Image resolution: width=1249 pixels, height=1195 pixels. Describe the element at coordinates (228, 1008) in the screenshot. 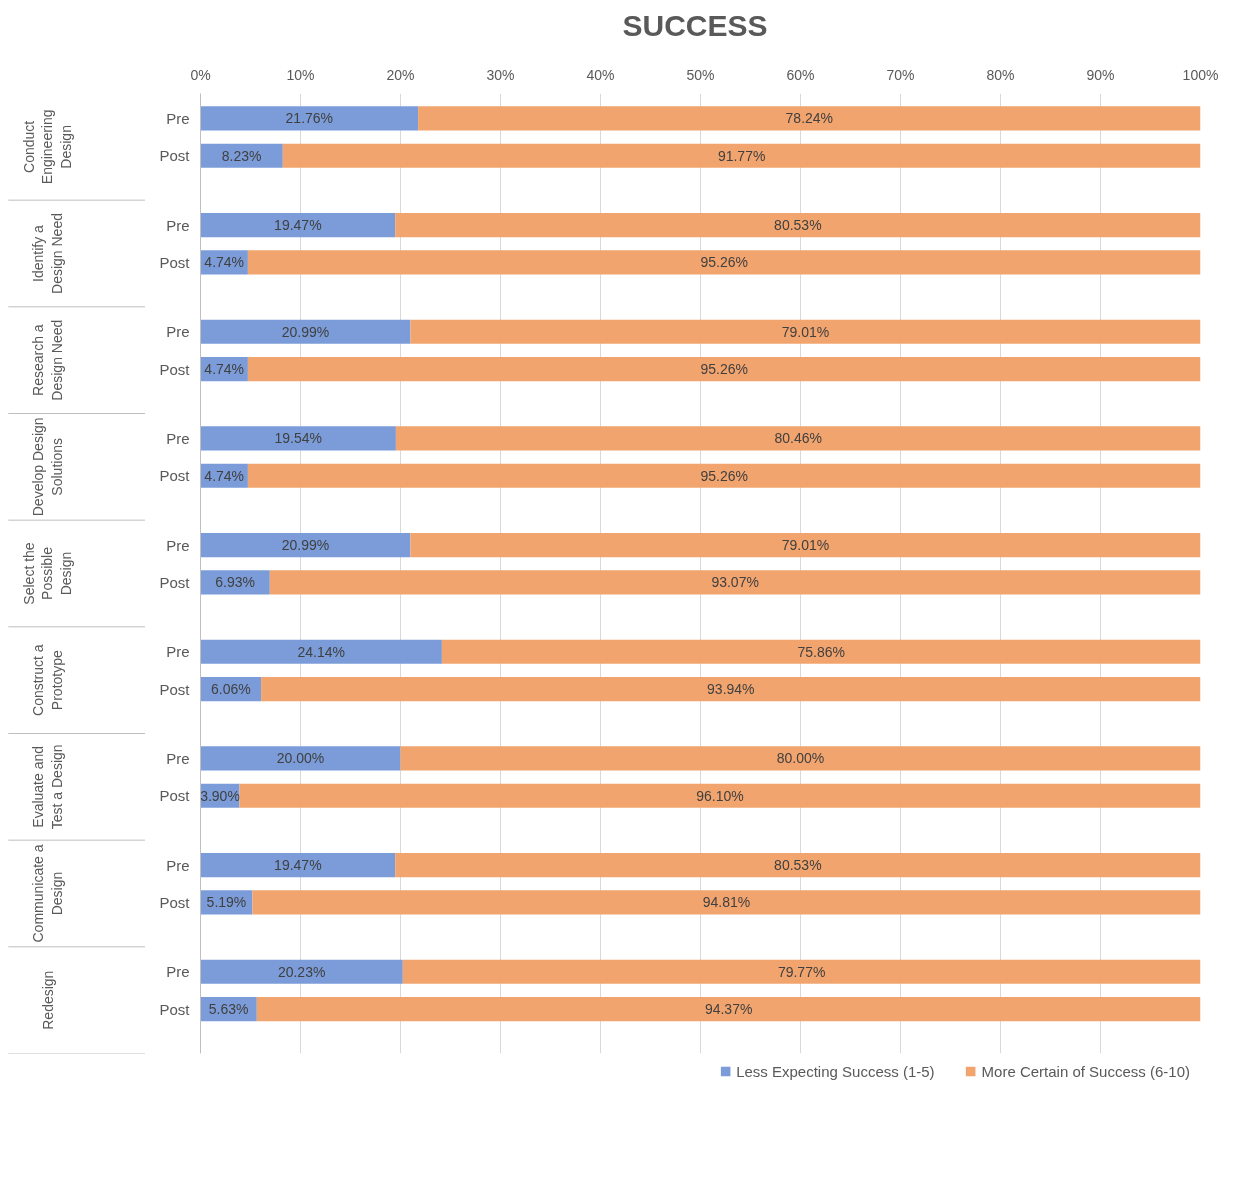

I see `data-label: 5.63%` at that location.